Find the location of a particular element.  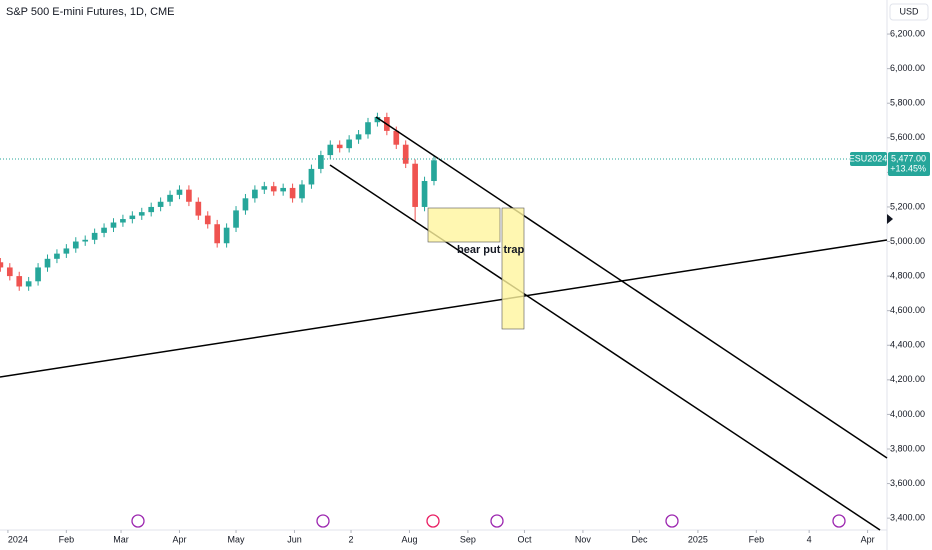

chart-title: S&P 500 E-mini Futures, 1D, CME is located at coordinates (90, 12).